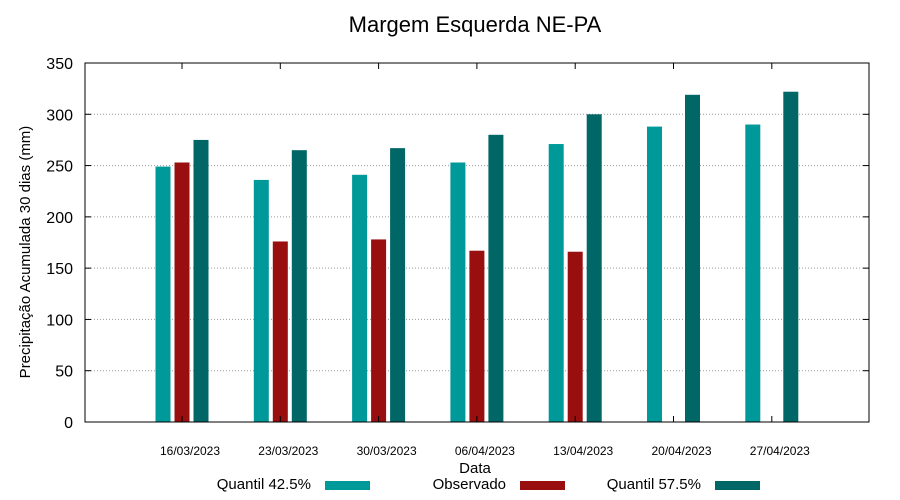 The height and width of the screenshot is (500, 900). I want to click on x-tick-label: 13/04/2023, so click(583, 451).